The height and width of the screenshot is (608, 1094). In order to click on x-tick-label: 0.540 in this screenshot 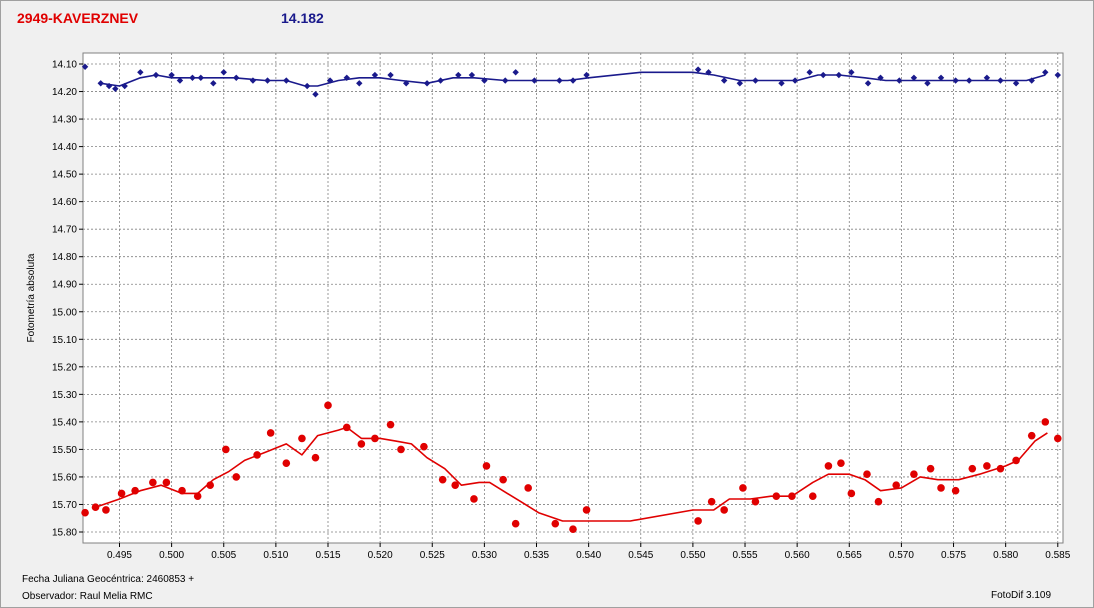, I will do `click(588, 555)`.